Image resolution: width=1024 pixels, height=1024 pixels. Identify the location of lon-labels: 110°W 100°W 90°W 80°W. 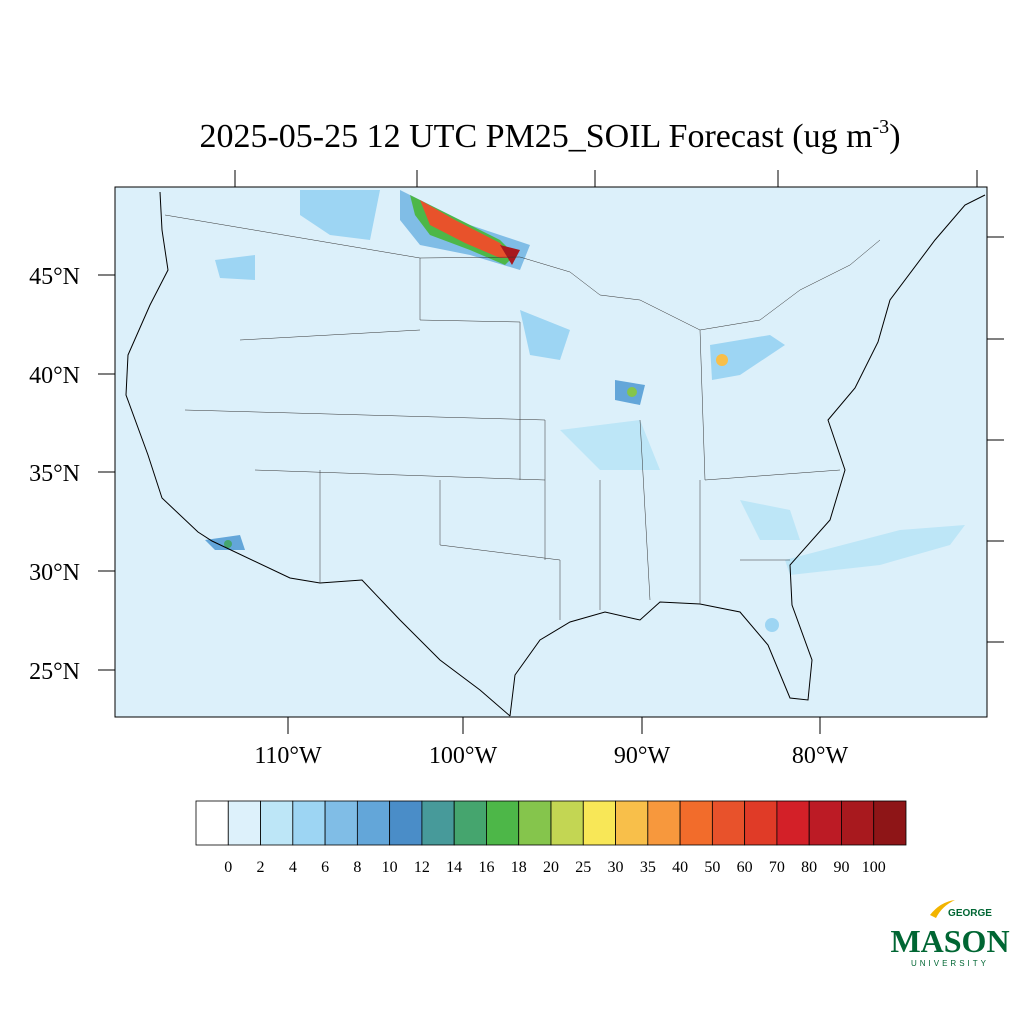
(551, 756).